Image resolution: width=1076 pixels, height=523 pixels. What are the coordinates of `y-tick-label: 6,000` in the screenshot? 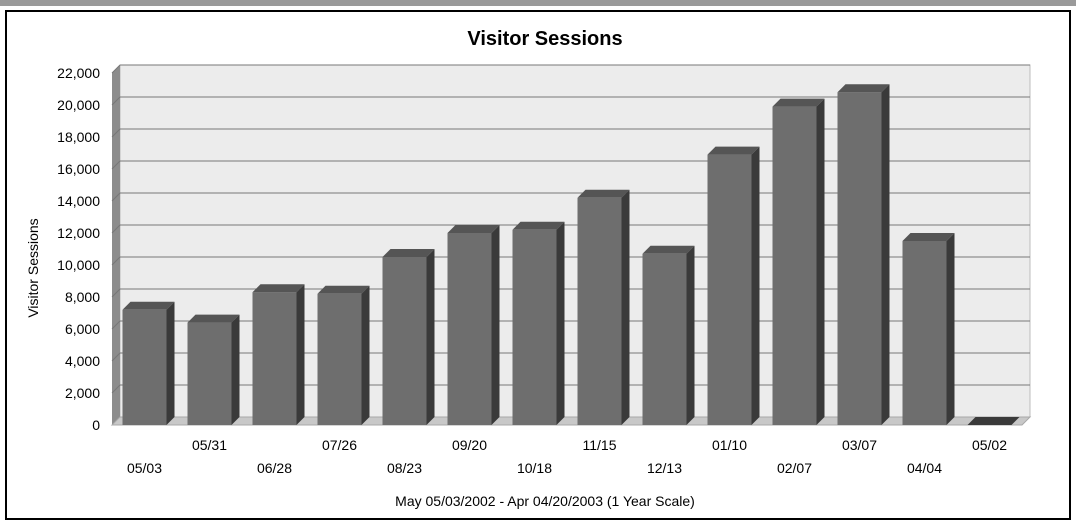 It's located at (82, 329).